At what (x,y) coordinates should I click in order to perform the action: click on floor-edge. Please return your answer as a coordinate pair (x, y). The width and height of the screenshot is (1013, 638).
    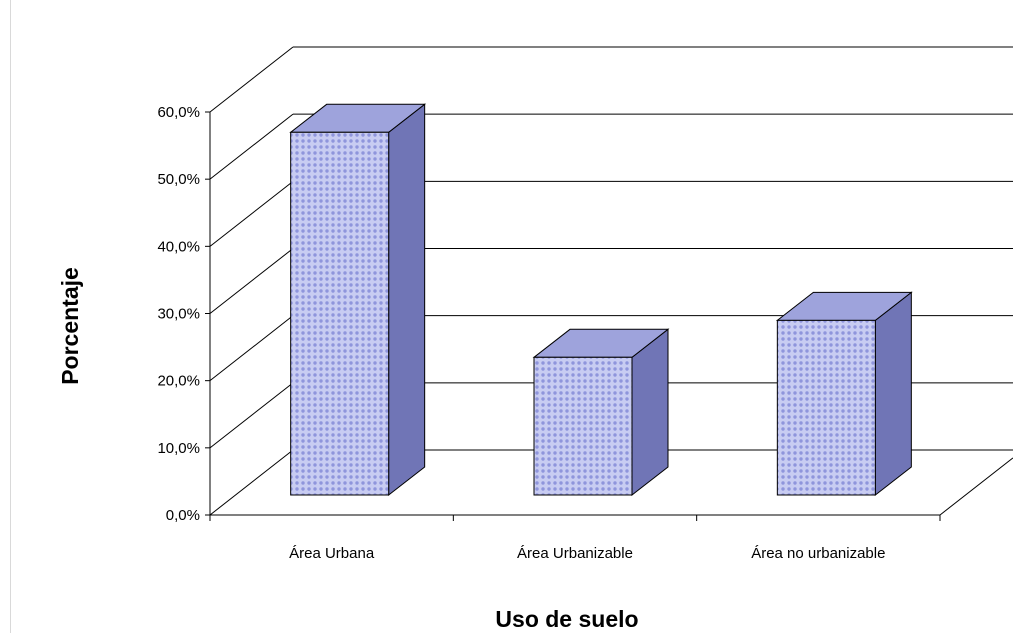
    Looking at the image, I should click on (976, 486).